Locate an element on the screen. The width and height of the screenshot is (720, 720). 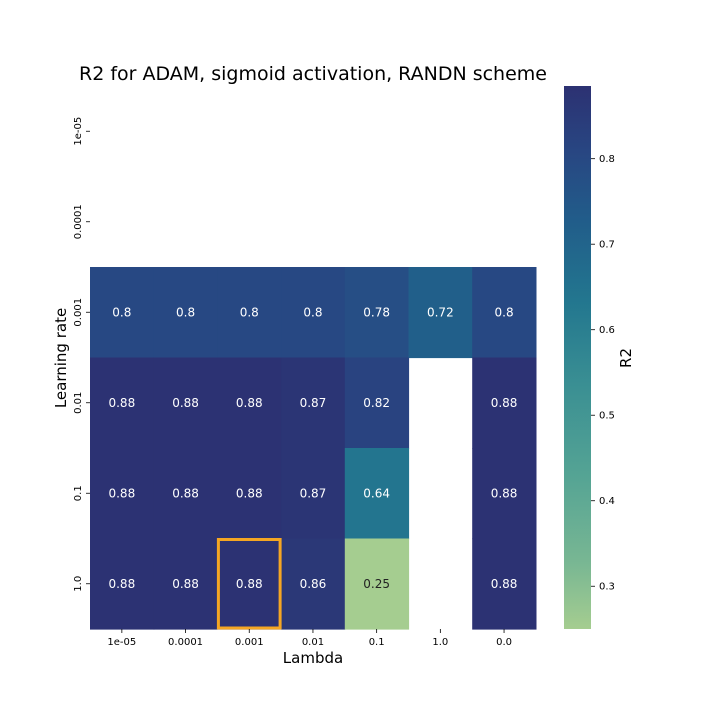
x-axis-label: Lambda is located at coordinates (313, 658).